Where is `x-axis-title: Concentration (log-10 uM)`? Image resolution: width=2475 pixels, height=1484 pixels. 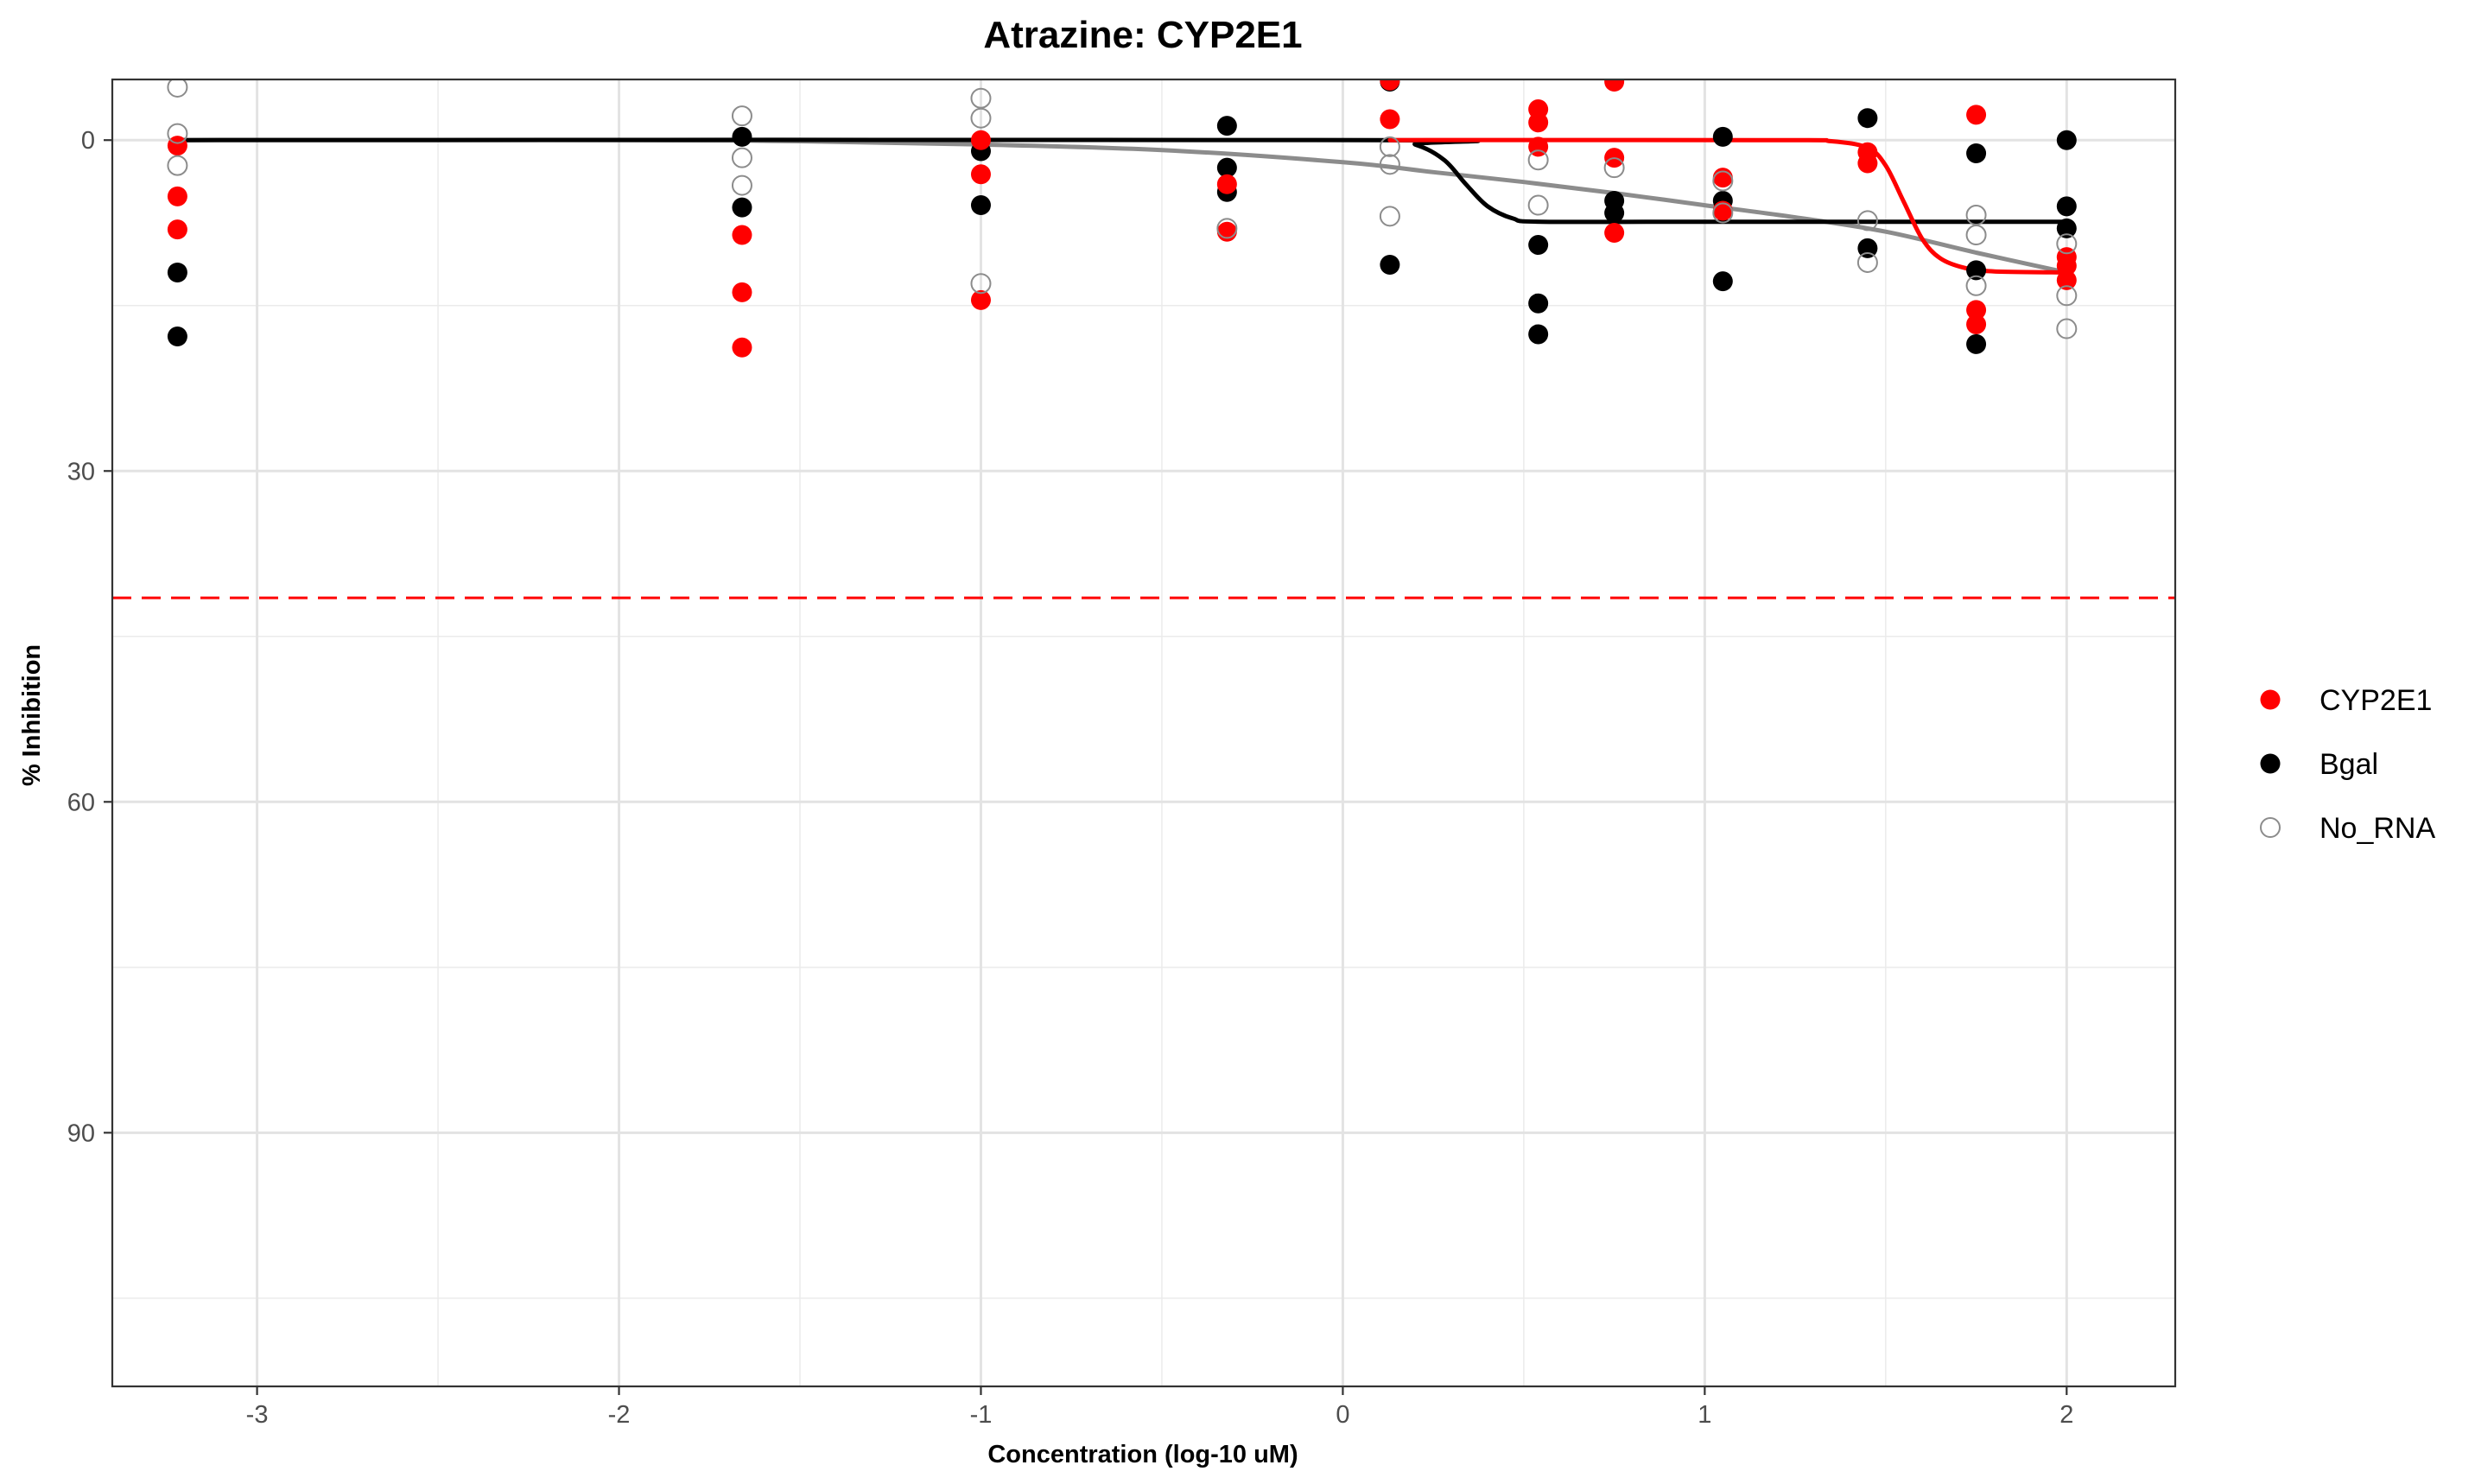 x-axis-title: Concentration (log-10 uM) is located at coordinates (1142, 1454).